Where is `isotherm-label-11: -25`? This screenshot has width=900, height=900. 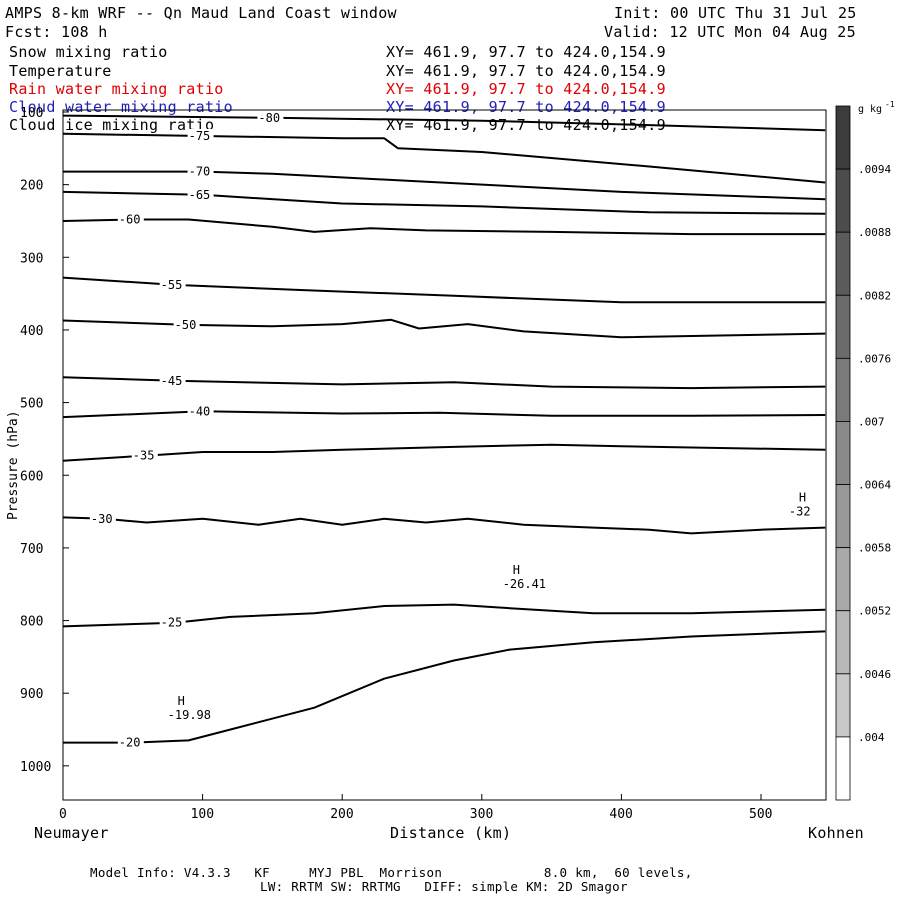
isotherm-label-11: -25 is located at coordinates (172, 623).